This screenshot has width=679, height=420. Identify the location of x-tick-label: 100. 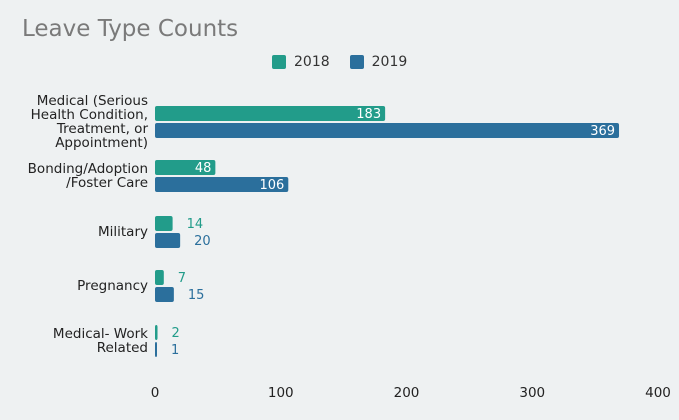
(281, 393).